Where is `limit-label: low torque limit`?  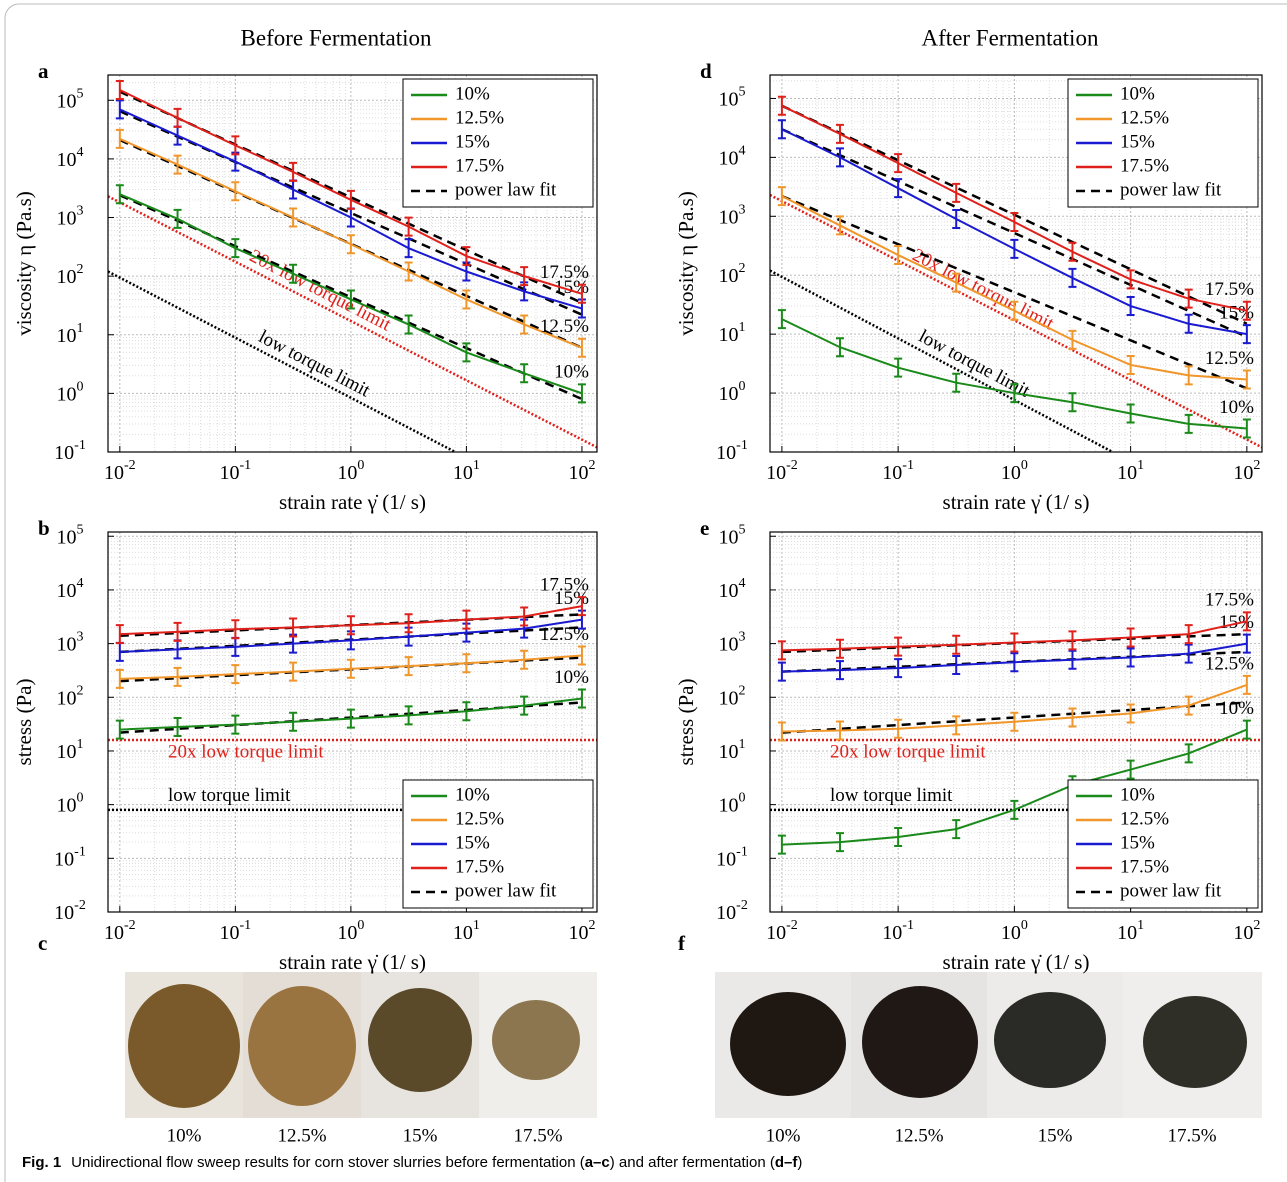 limit-label: low torque limit is located at coordinates (891, 795).